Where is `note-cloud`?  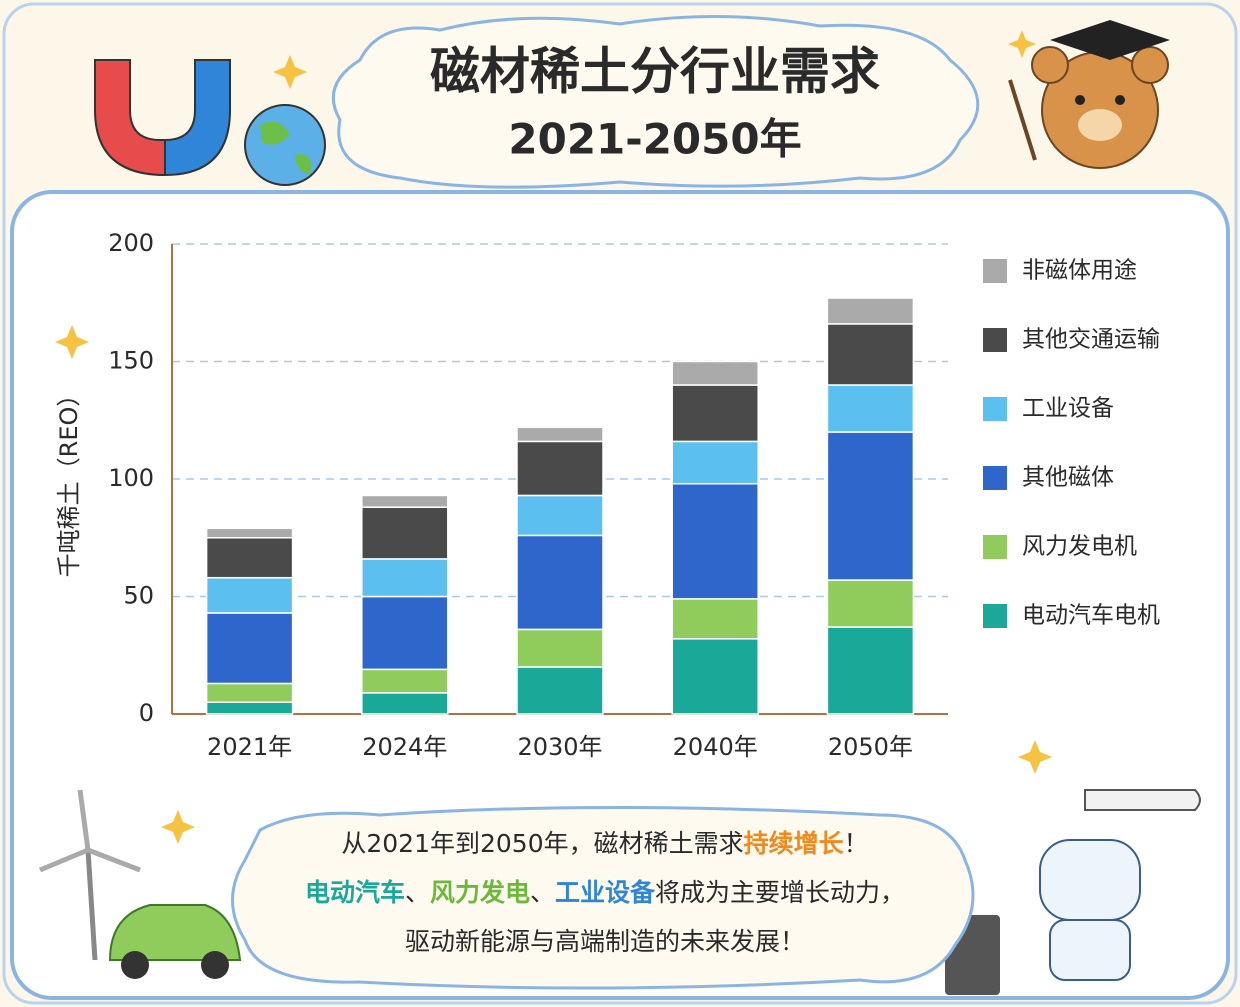
note-cloud is located at coordinates (603, 898).